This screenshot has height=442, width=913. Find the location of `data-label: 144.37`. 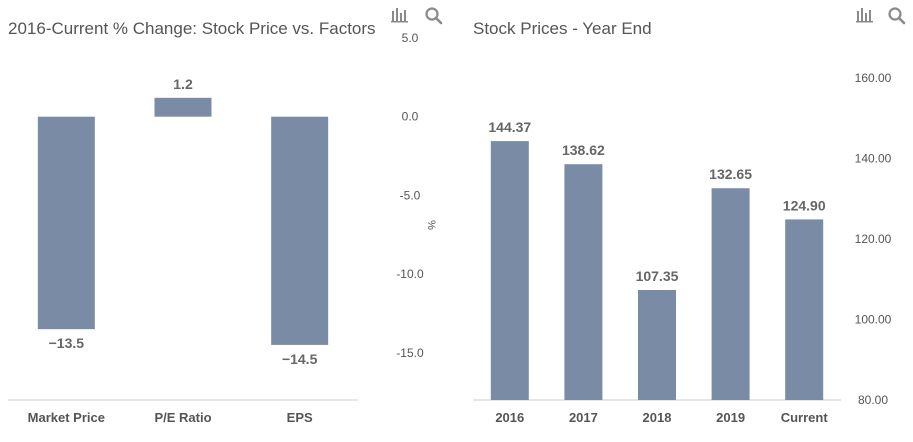

data-label: 144.37 is located at coordinates (509, 127).